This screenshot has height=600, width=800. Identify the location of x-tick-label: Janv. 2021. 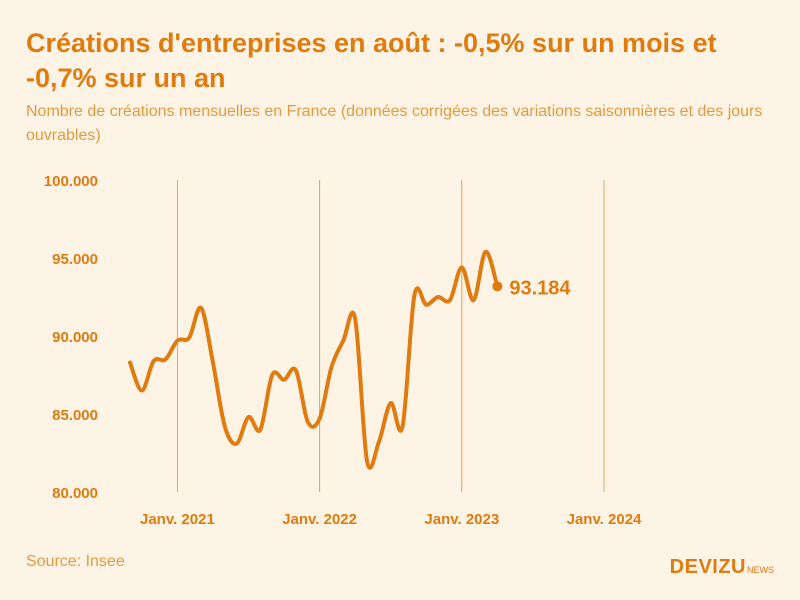
(177, 519).